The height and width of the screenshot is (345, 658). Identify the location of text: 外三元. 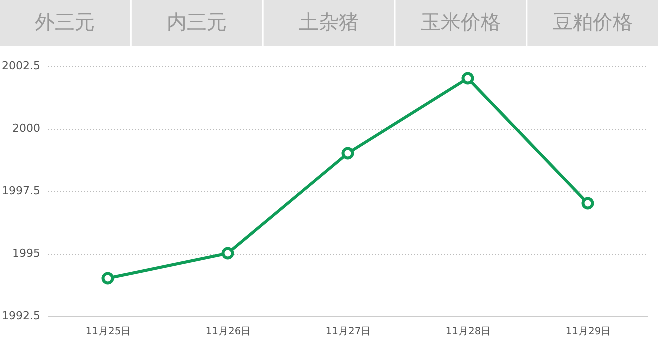
(65, 22).